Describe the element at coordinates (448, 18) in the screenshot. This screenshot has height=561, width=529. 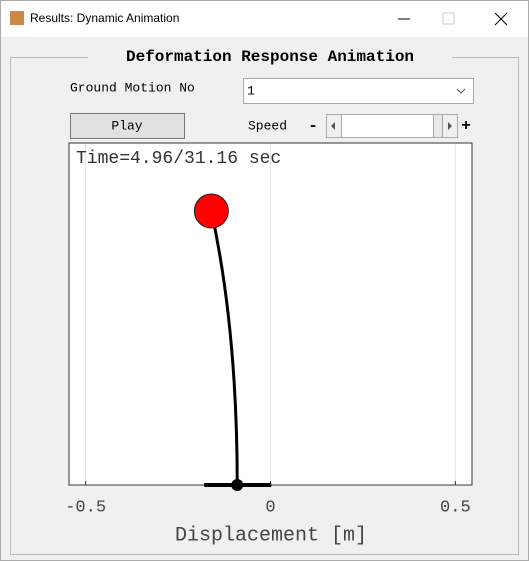
I see `maximize-button` at that location.